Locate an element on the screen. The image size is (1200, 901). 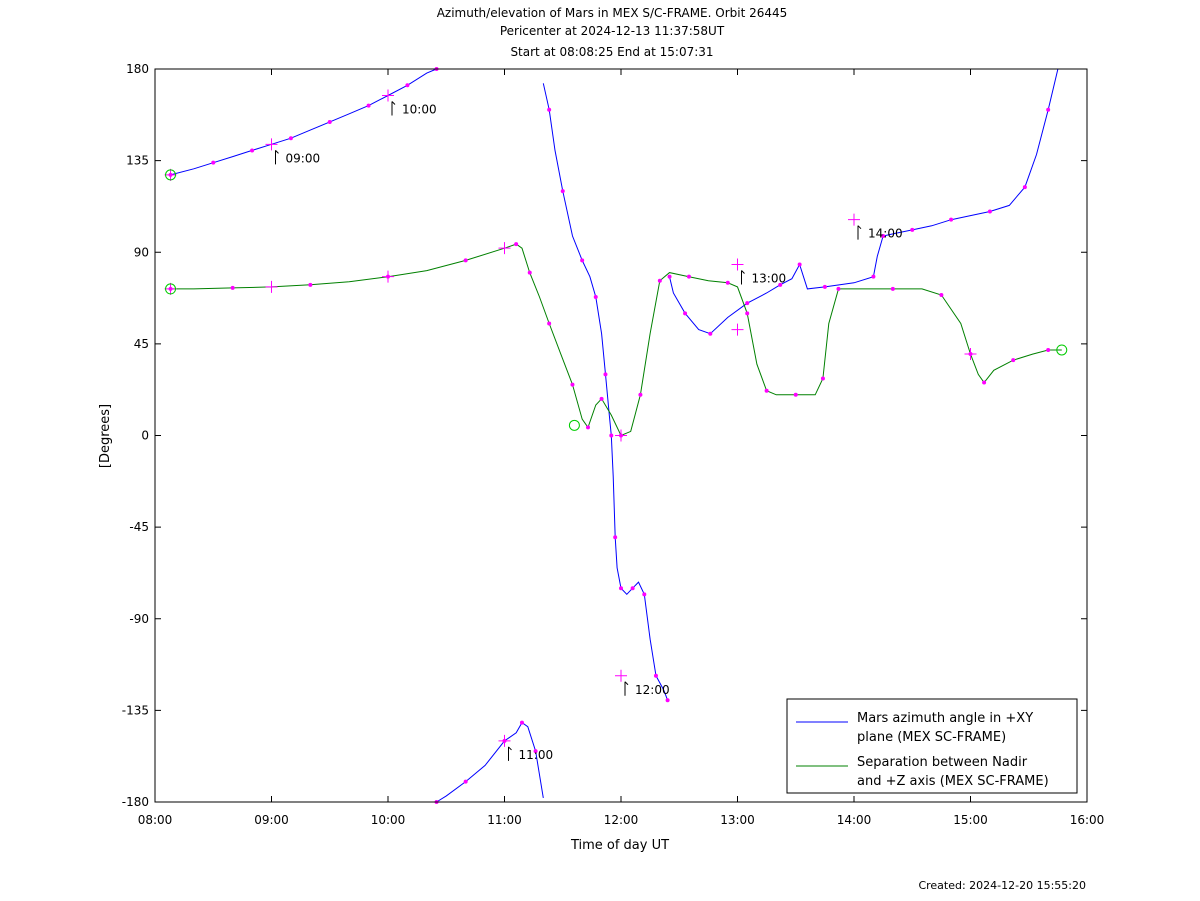
start-marker is located at coordinates (171, 289).